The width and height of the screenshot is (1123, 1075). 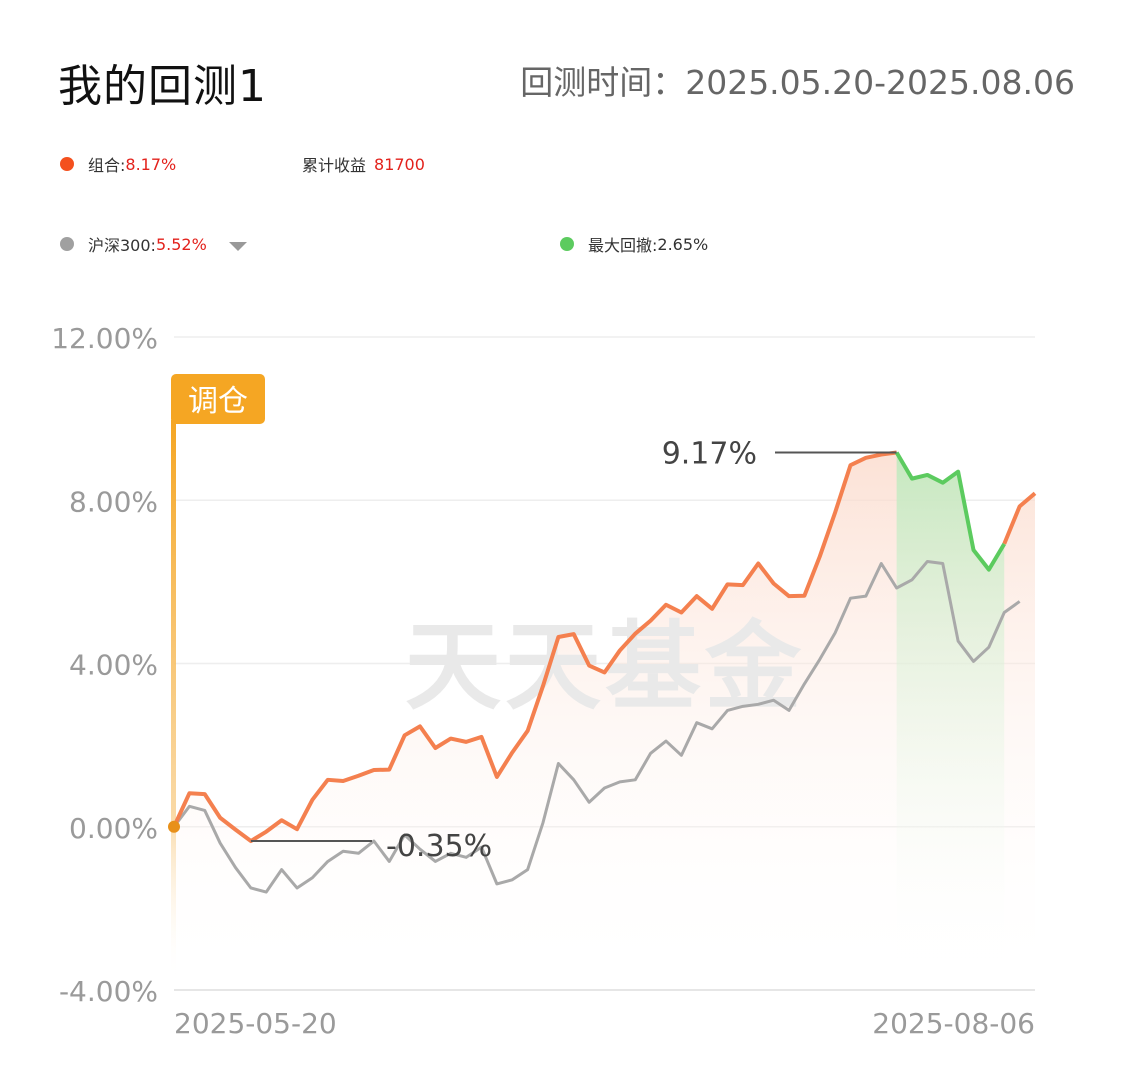 I want to click on portfolio-dot-icon, so click(x=67, y=164).